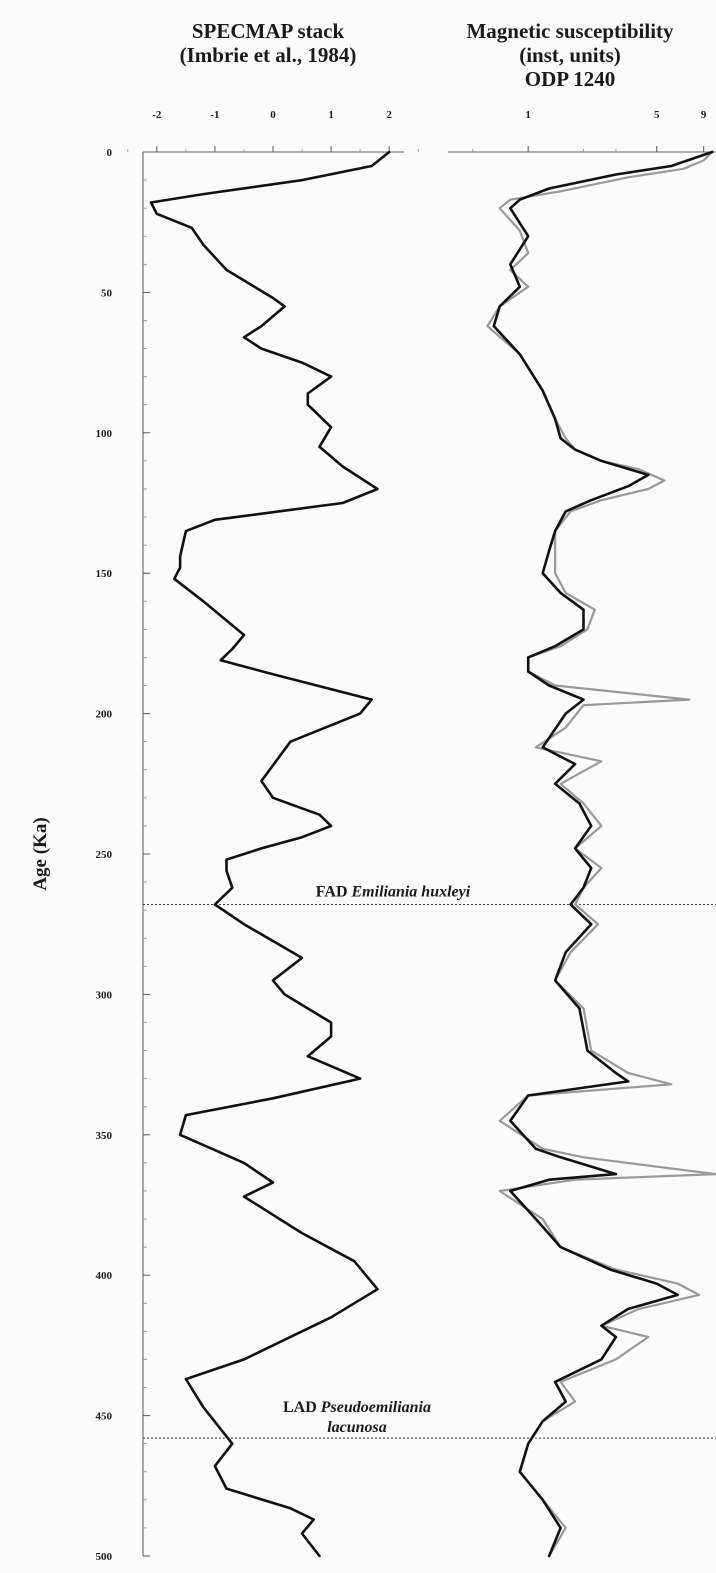 The width and height of the screenshot is (716, 1573). I want to click on y-tick-label: 450, so click(104, 1417).